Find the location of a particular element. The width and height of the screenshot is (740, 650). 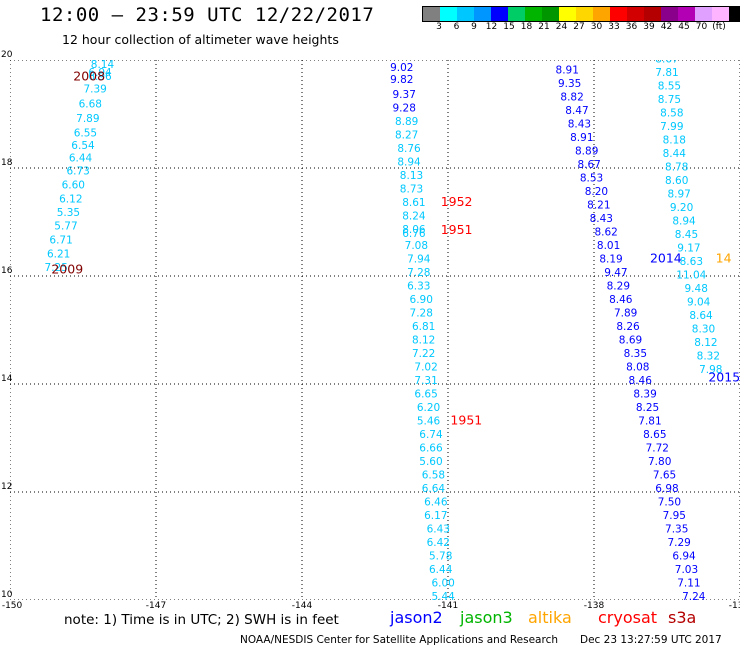

wave-height-value: 8.18 is located at coordinates (674, 141).